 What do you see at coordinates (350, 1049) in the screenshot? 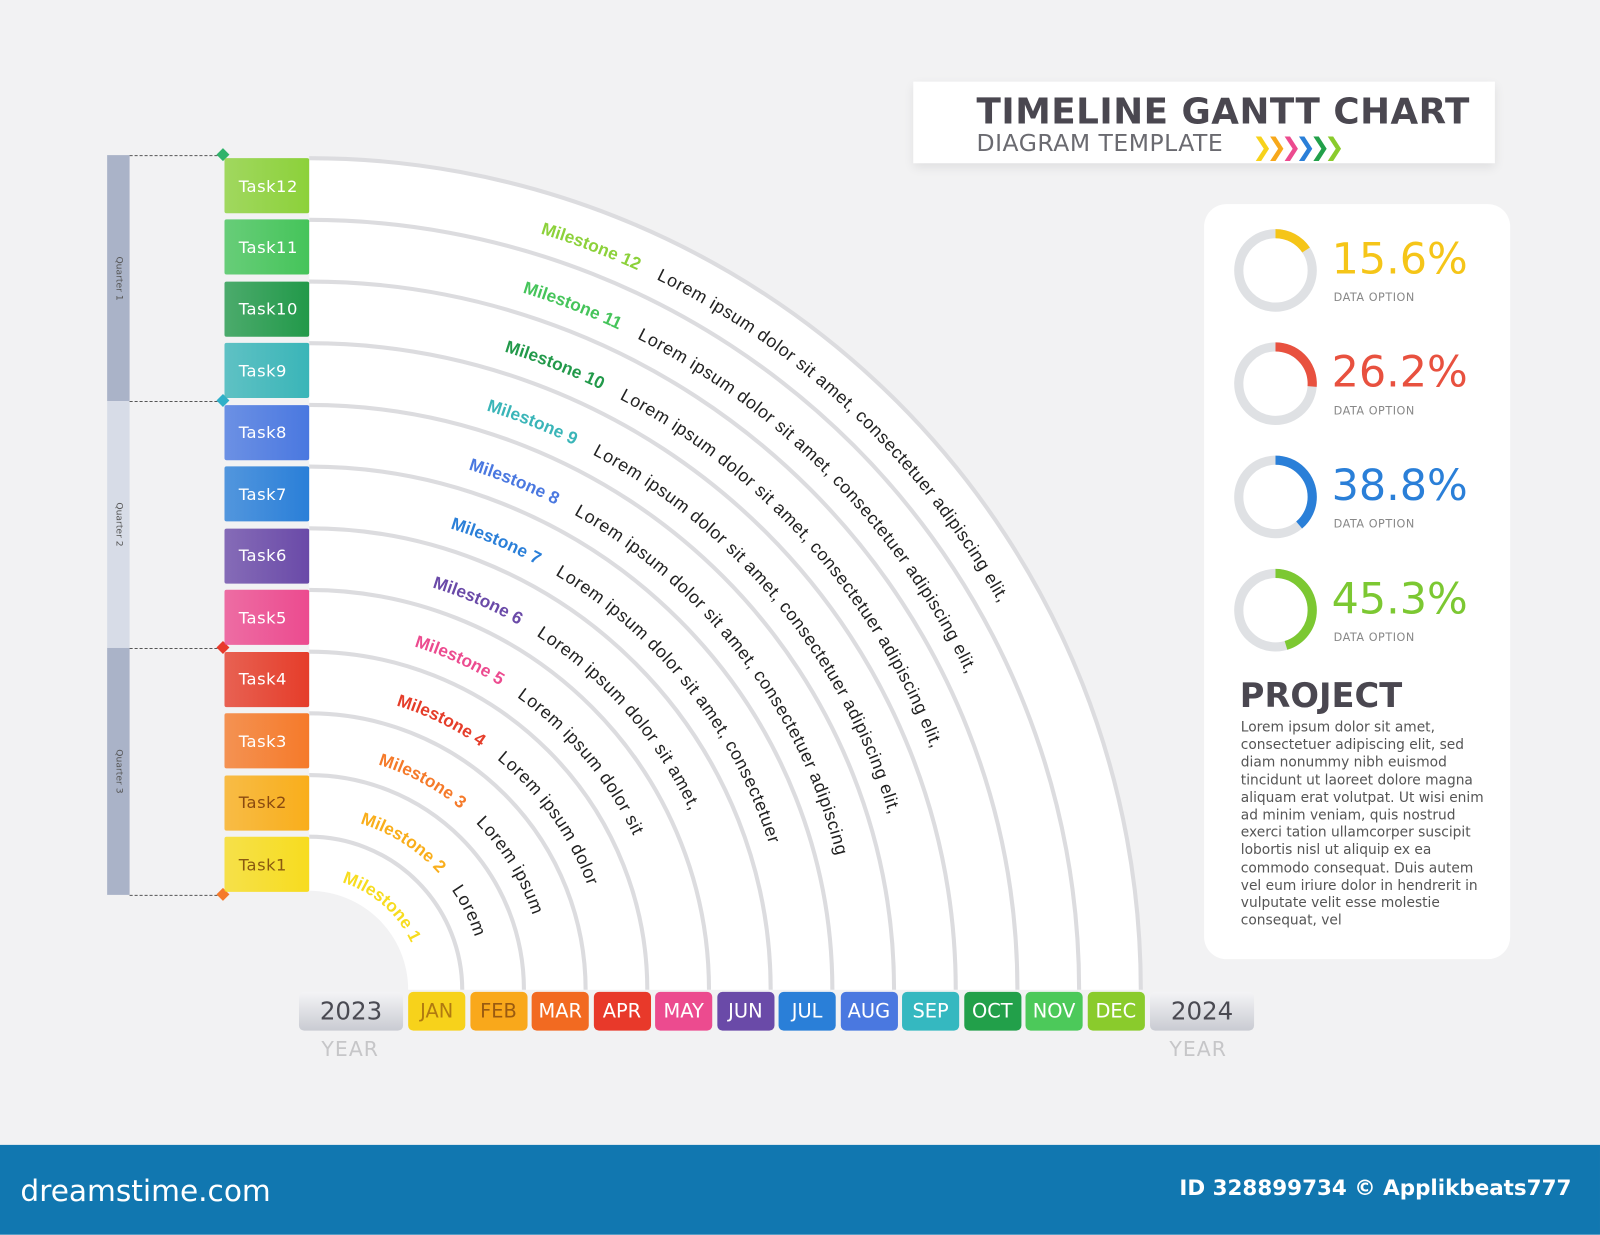
I see `start-year-label: YEAR` at bounding box center [350, 1049].